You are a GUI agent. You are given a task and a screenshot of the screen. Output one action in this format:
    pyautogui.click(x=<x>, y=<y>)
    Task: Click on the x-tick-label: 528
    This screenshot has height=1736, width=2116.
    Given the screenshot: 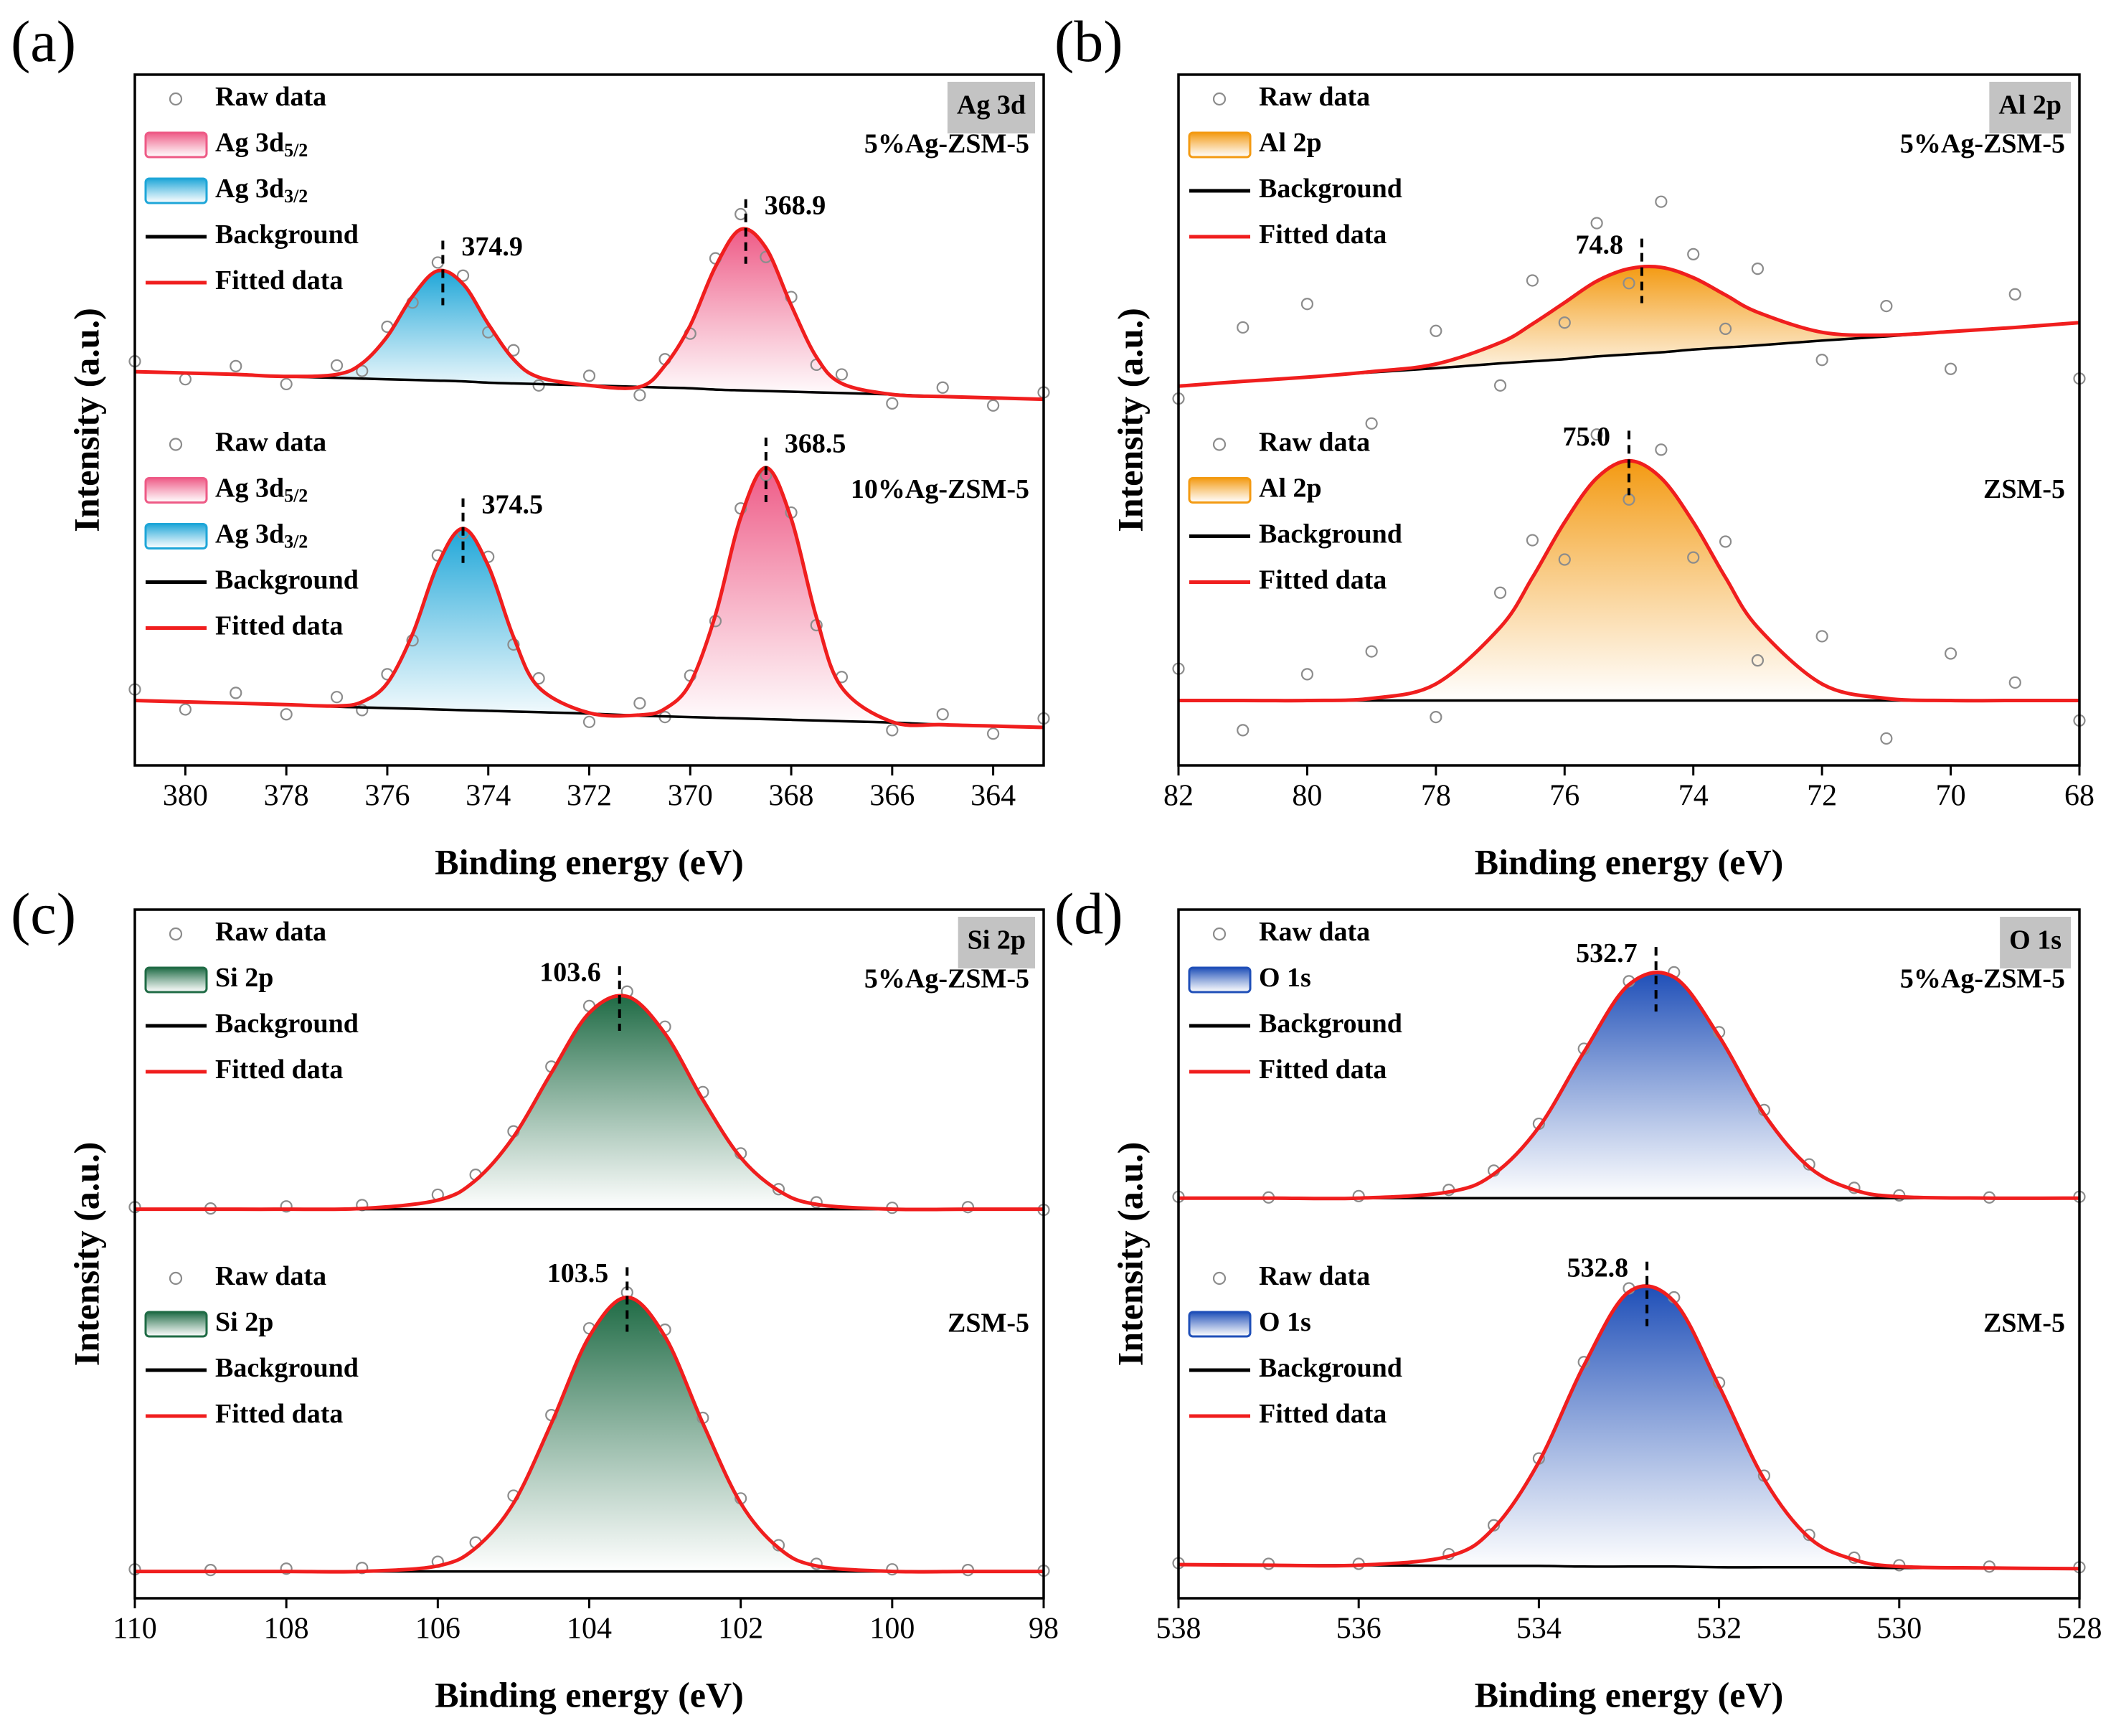 What is the action you would take?
    pyautogui.click(x=2079, y=1629)
    